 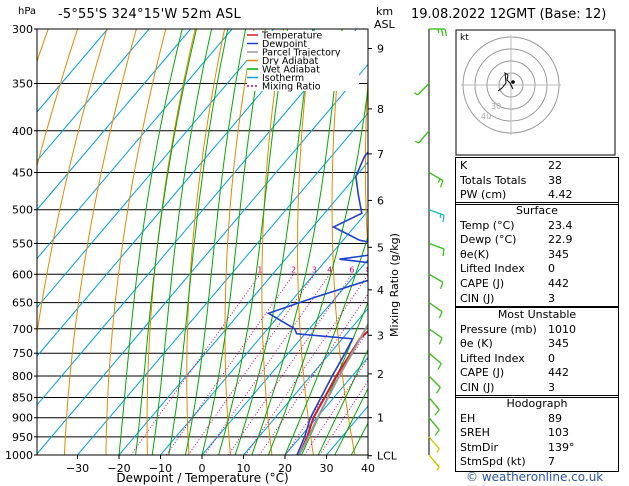 What do you see at coordinates (555, 180) in the screenshot?
I see `table-row-value: 38` at bounding box center [555, 180].